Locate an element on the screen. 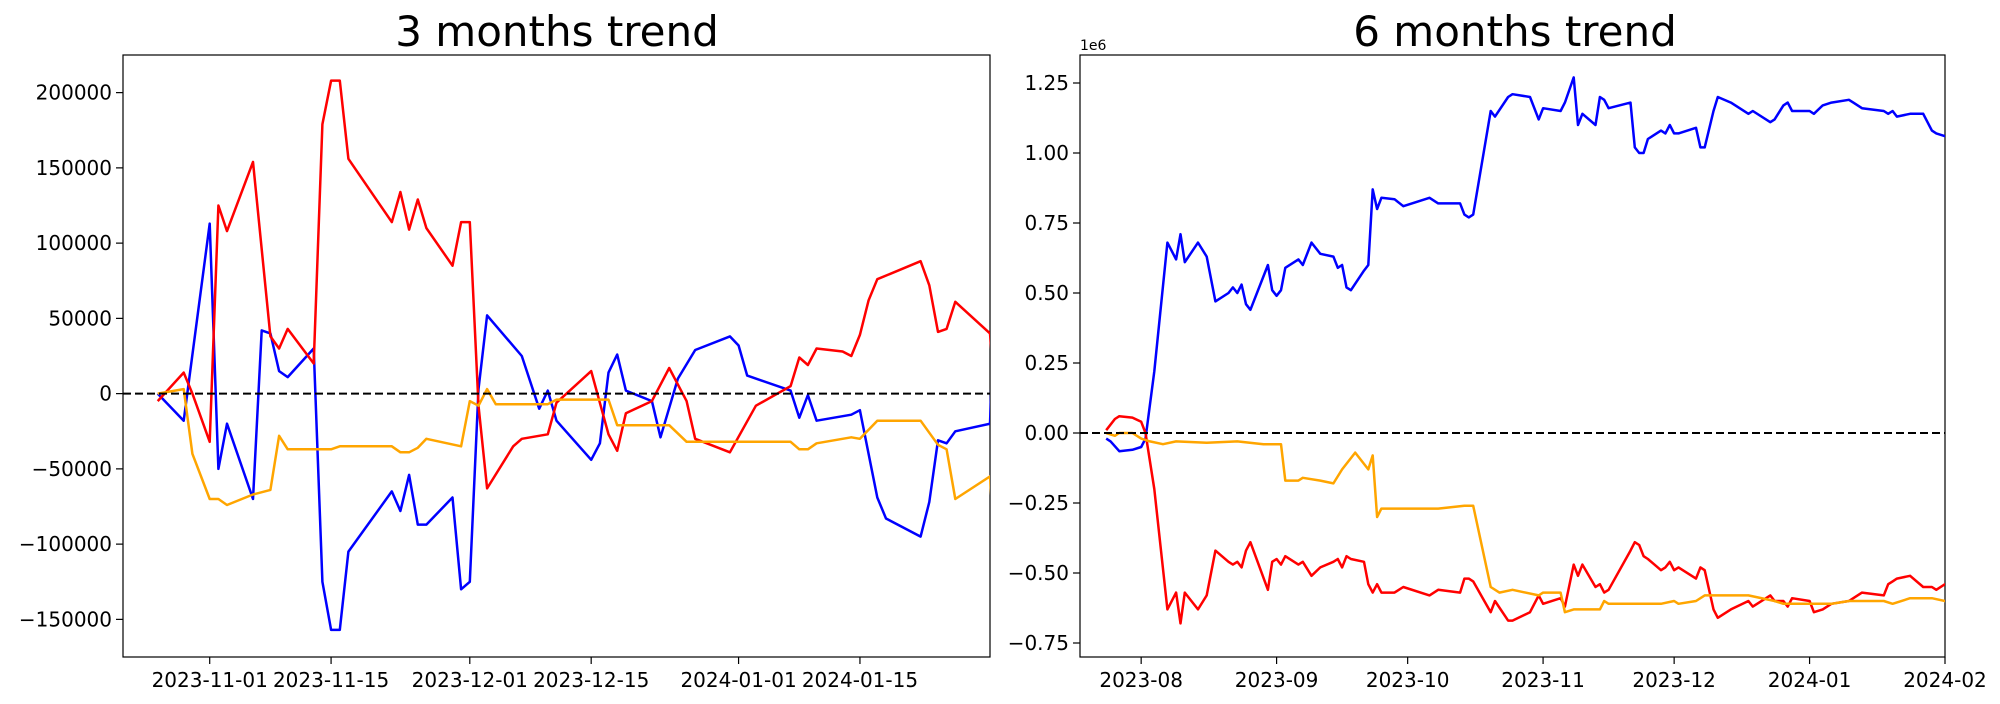 This screenshot has height=704, width=2000. x-tick-label: 2024-01-15 is located at coordinates (860, 680).